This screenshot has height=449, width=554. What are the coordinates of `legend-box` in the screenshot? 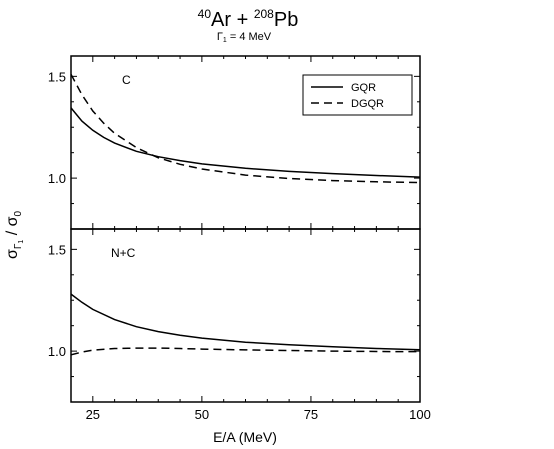 It's located at (357, 95).